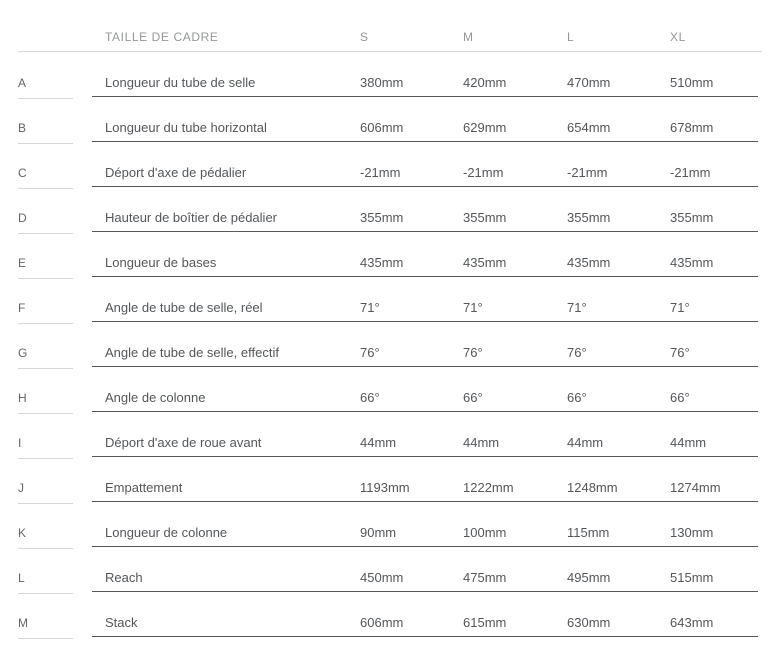  Describe the element at coordinates (692, 262) in the screenshot. I see `value-xl: 435mm` at that location.